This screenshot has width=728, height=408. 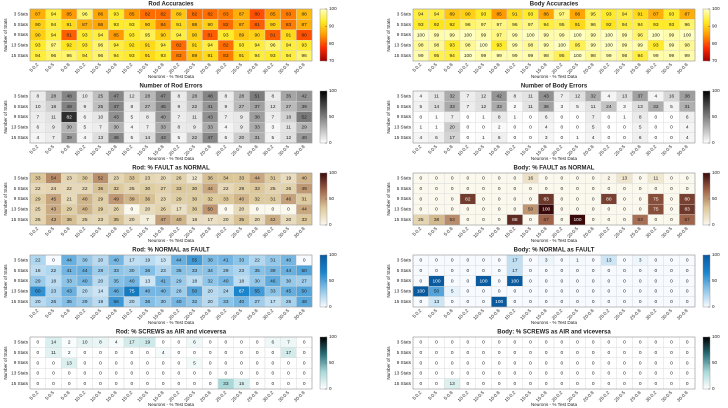 I want to click on cell-label: 48, so click(x=304, y=302).